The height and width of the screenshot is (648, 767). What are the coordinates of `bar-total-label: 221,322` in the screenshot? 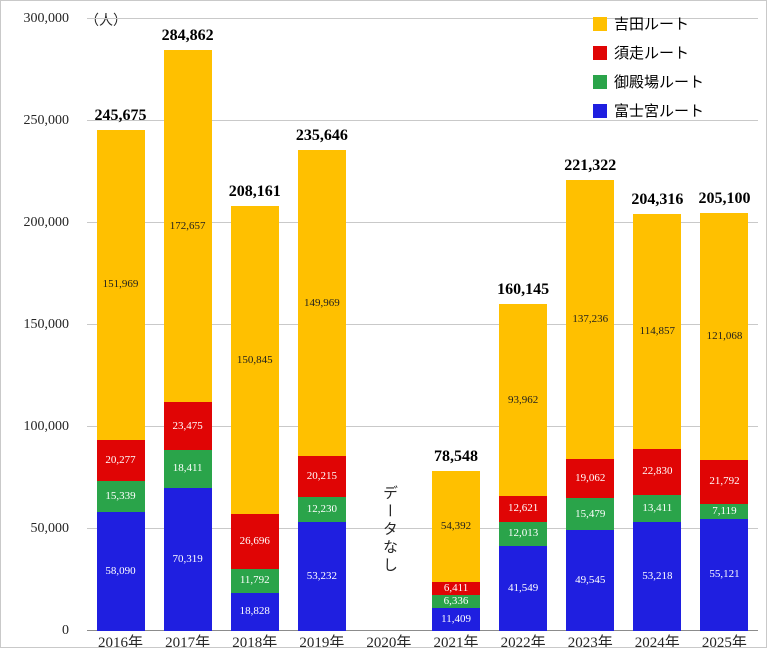 It's located at (590, 165).